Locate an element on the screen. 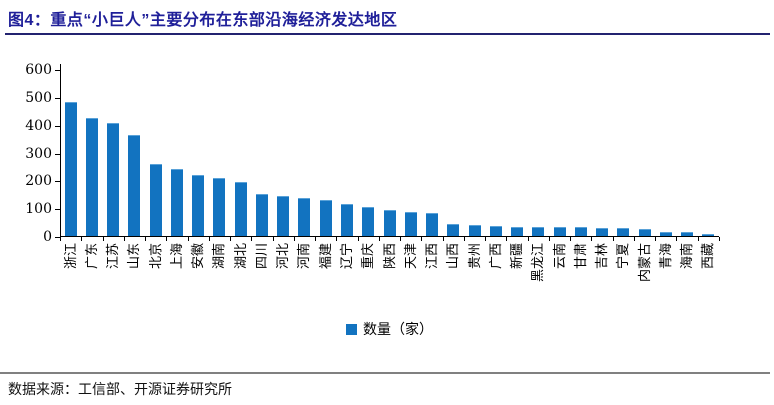  x-axis-label: 安徽 is located at coordinates (198, 256).